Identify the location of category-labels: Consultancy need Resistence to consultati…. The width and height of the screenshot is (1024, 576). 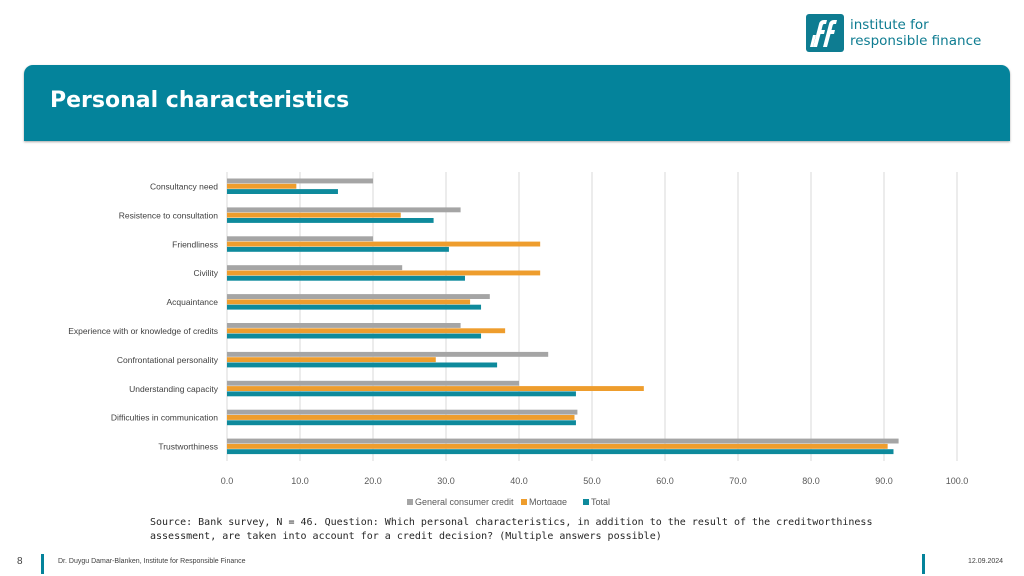
(143, 316).